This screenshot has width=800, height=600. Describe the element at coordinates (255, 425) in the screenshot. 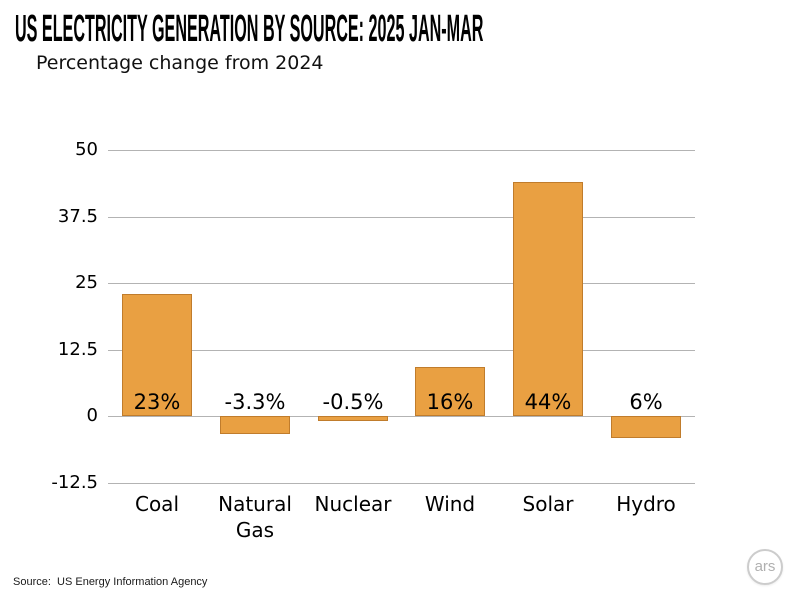

I see `bar-natural-gas` at that location.